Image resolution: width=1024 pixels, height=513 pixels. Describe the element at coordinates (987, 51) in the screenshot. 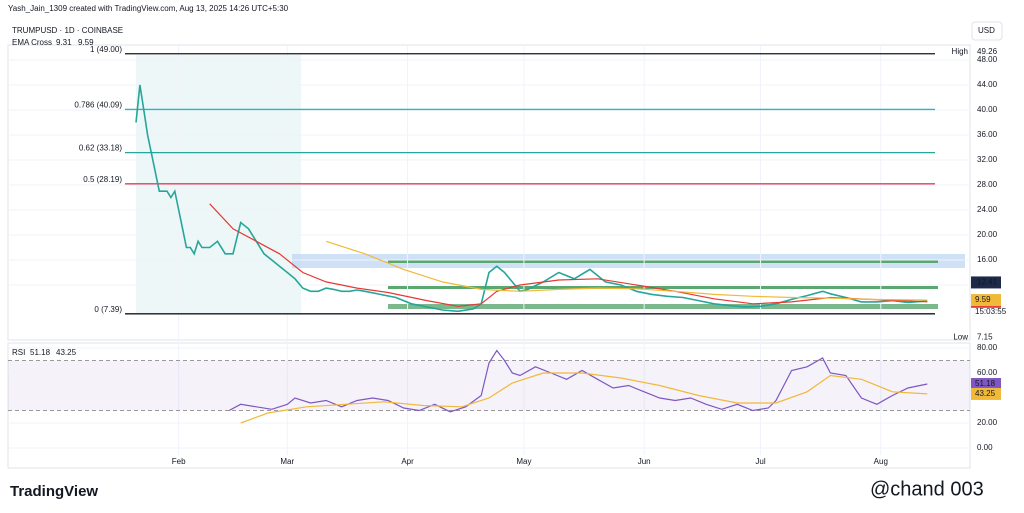

I see `price-tag-label: 49.26` at that location.